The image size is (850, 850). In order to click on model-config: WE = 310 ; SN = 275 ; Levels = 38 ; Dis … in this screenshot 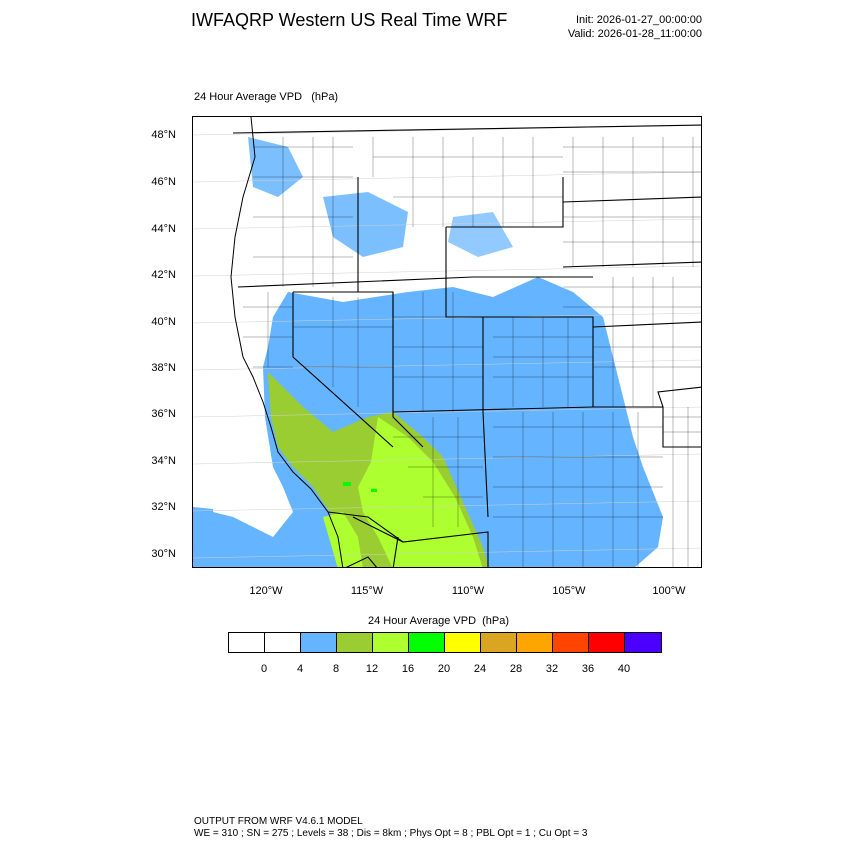, I will do `click(391, 833)`.